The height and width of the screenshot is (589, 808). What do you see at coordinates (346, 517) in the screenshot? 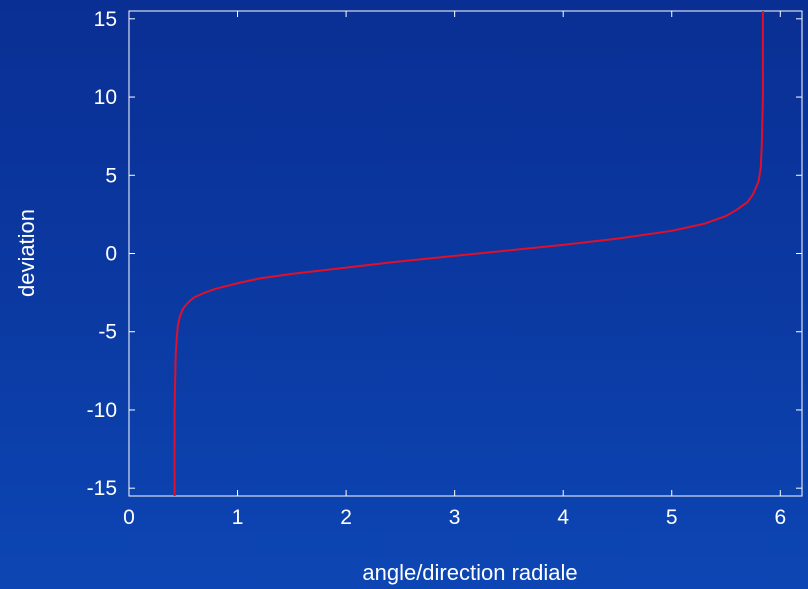
I see `x-tick-label: 2` at bounding box center [346, 517].